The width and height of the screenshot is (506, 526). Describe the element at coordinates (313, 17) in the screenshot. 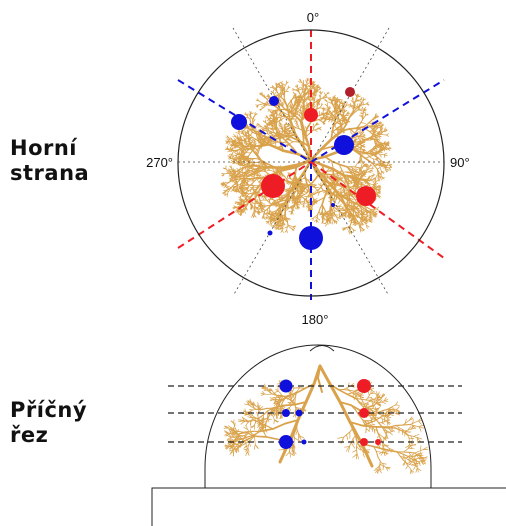

I see `angle-label-top: 0°` at that location.